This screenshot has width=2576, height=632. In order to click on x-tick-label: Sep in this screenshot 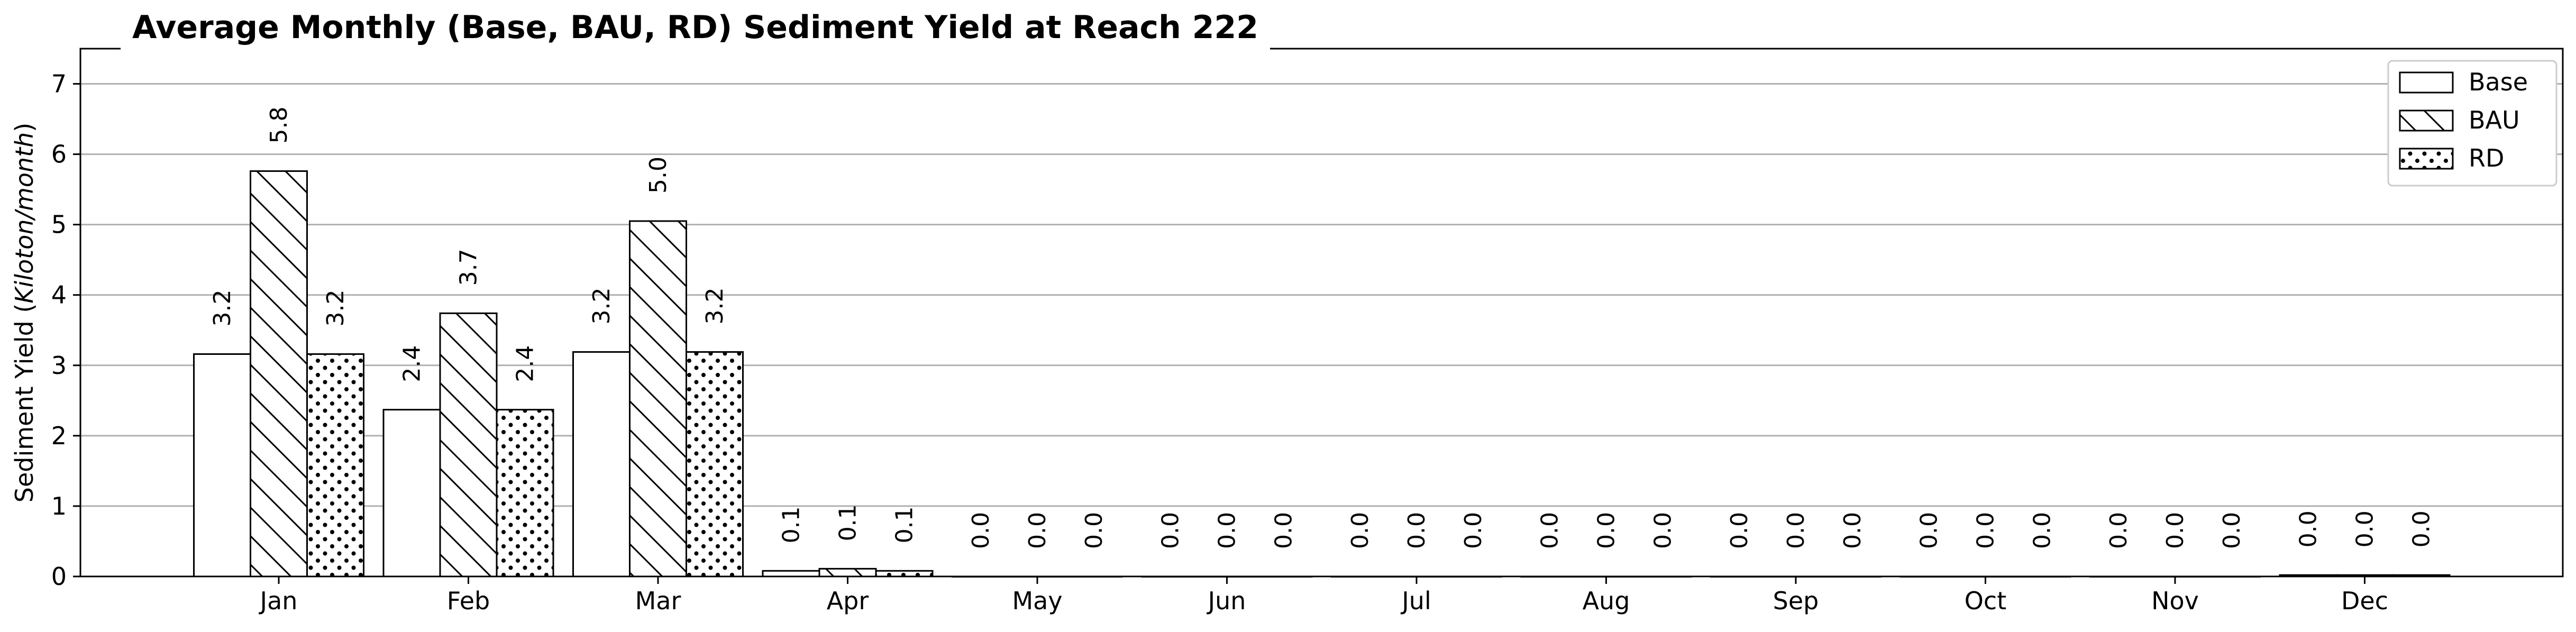, I will do `click(1796, 601)`.